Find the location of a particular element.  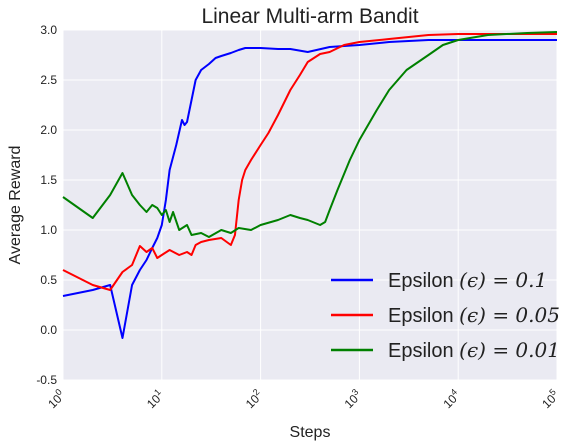

x-tick-exponent: 5 is located at coordinates (552, 392).